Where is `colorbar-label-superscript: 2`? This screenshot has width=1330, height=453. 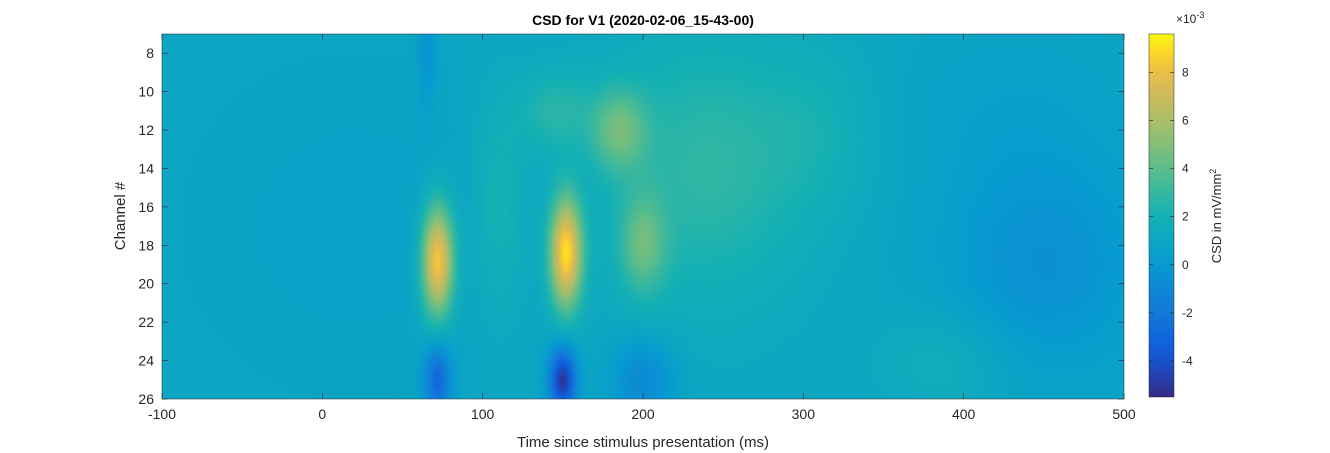
colorbar-label-superscript: 2 is located at coordinates (1213, 171).